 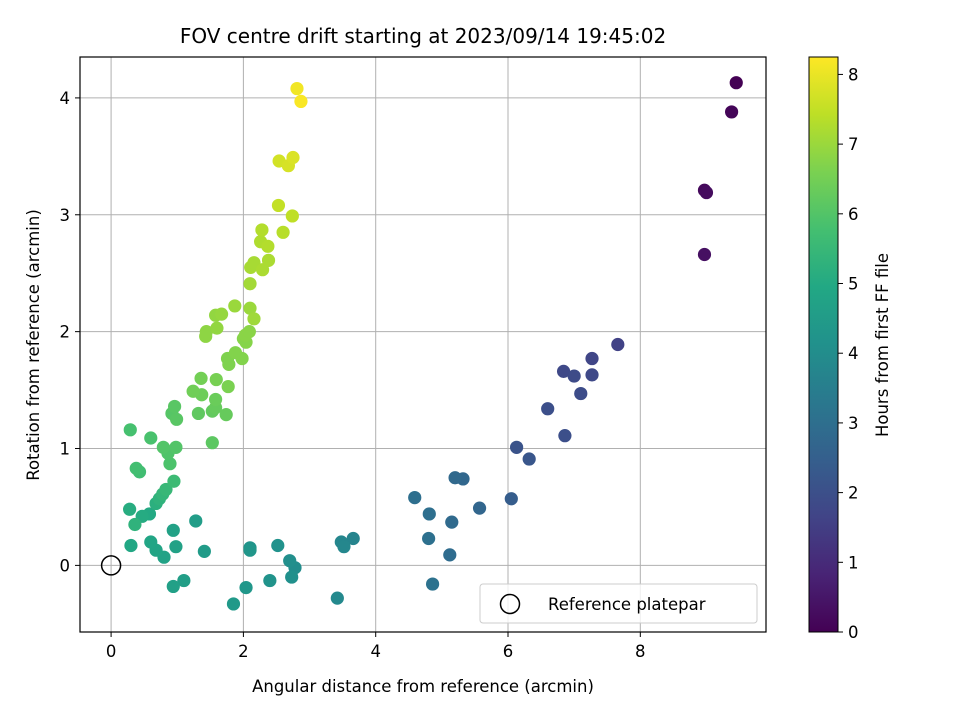 I want to click on colorbar-tick-label: 0, so click(x=853, y=632).